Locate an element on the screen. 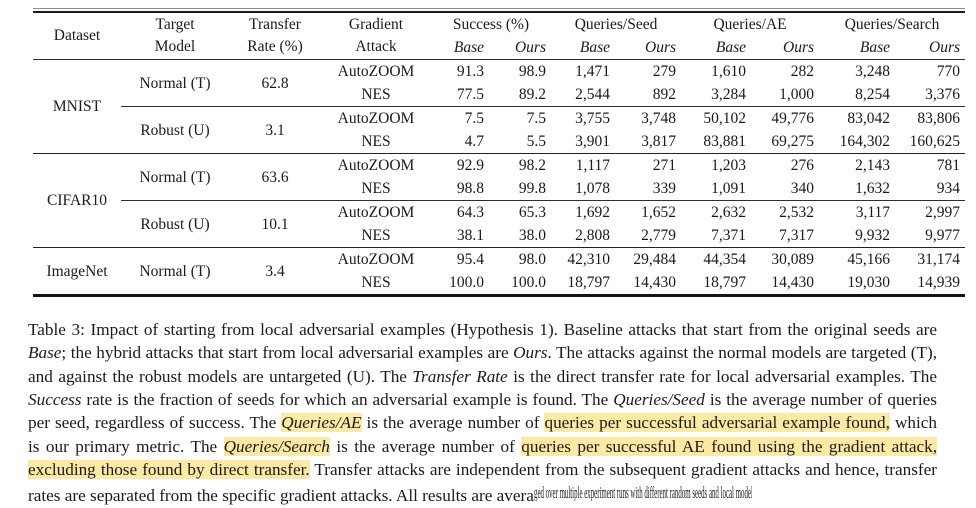 This screenshot has width=976, height=508. cell-dataset: MNIST is located at coordinates (77, 106).